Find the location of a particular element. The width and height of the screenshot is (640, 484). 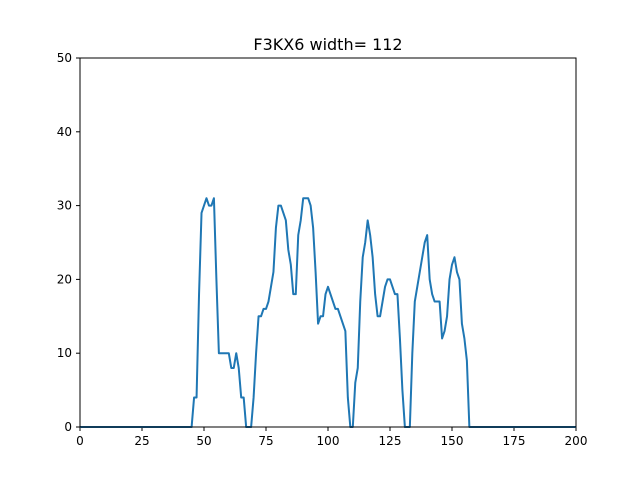

x-tick-label: 150 is located at coordinates (452, 441).